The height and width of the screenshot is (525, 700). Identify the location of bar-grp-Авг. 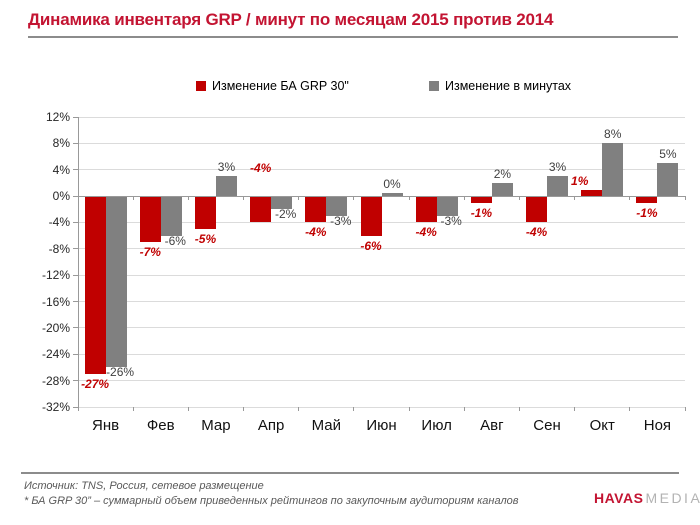
(481, 199).